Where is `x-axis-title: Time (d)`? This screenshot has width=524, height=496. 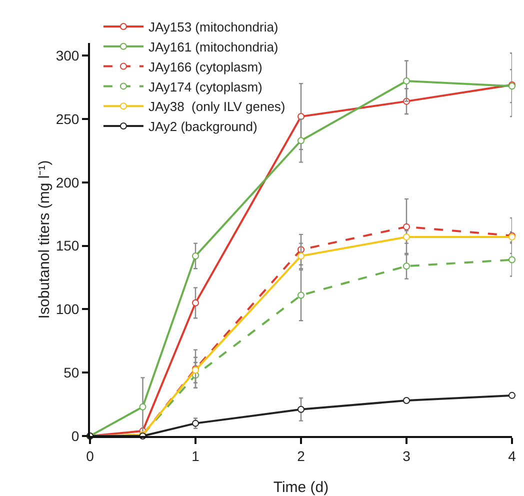 x-axis-title: Time (d) is located at coordinates (301, 487).